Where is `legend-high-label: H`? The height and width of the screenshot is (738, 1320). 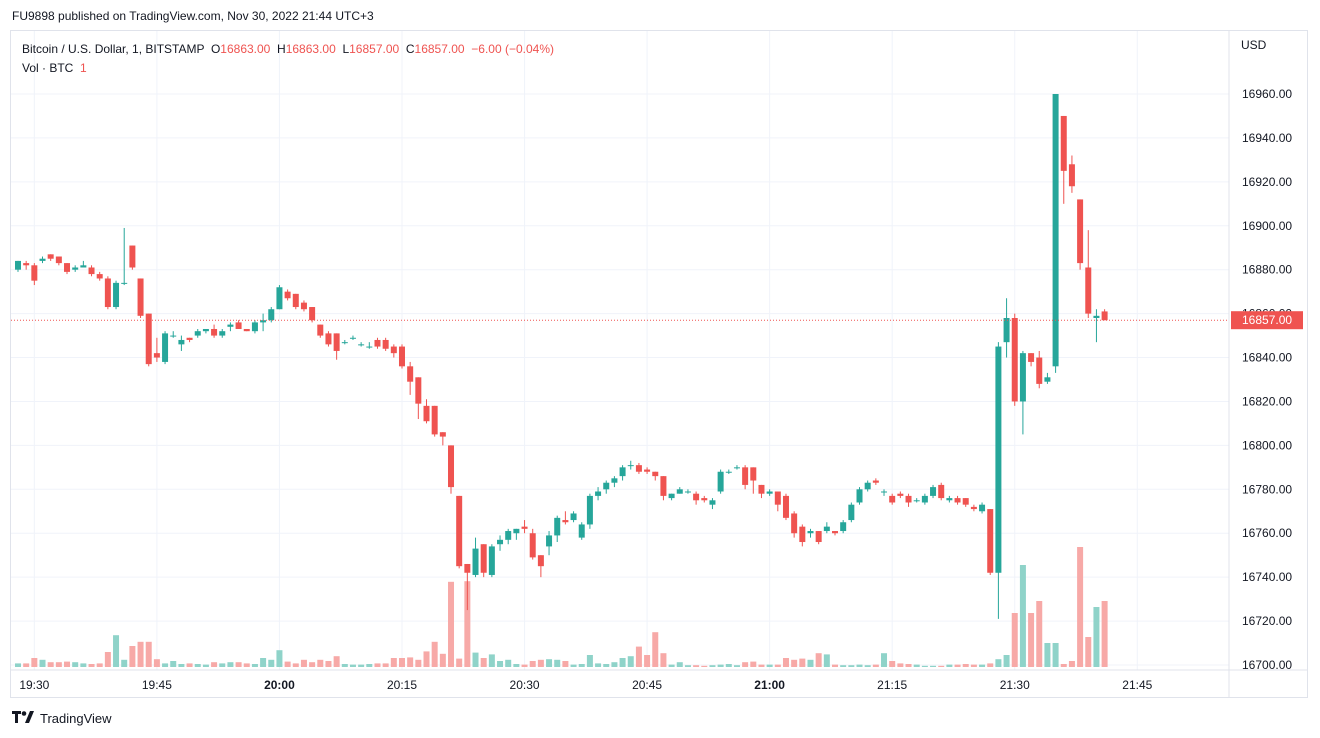 legend-high-label: H is located at coordinates (281, 49).